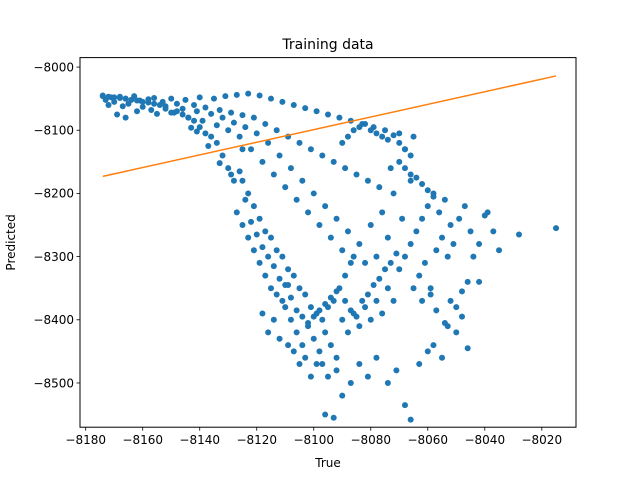 The image size is (640, 480). What do you see at coordinates (199, 440) in the screenshot?
I see `x-tick-label: −8140` at bounding box center [199, 440].